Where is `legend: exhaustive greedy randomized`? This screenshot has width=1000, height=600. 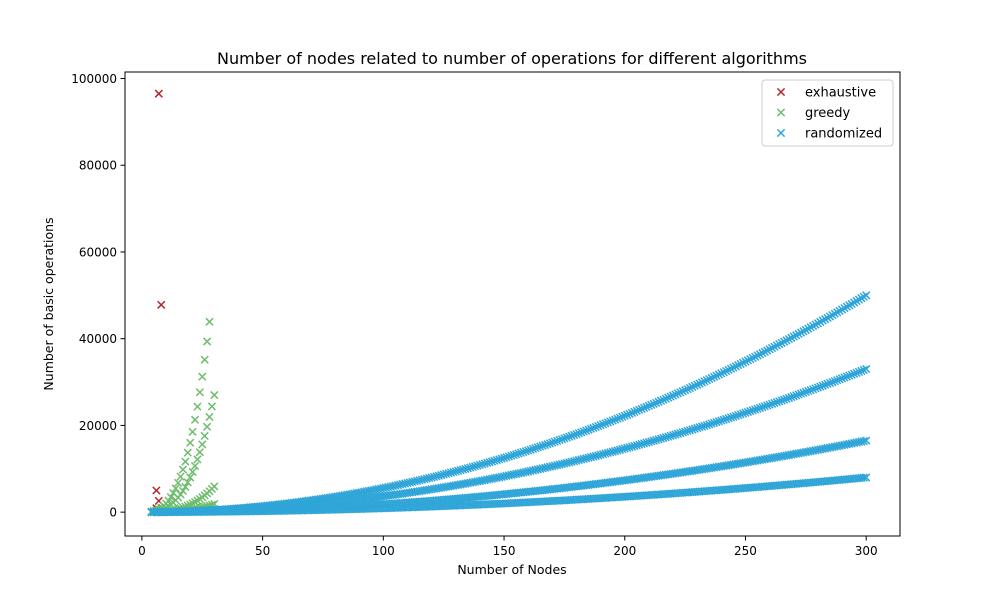
legend: exhaustive greedy randomized is located at coordinates (827, 113).